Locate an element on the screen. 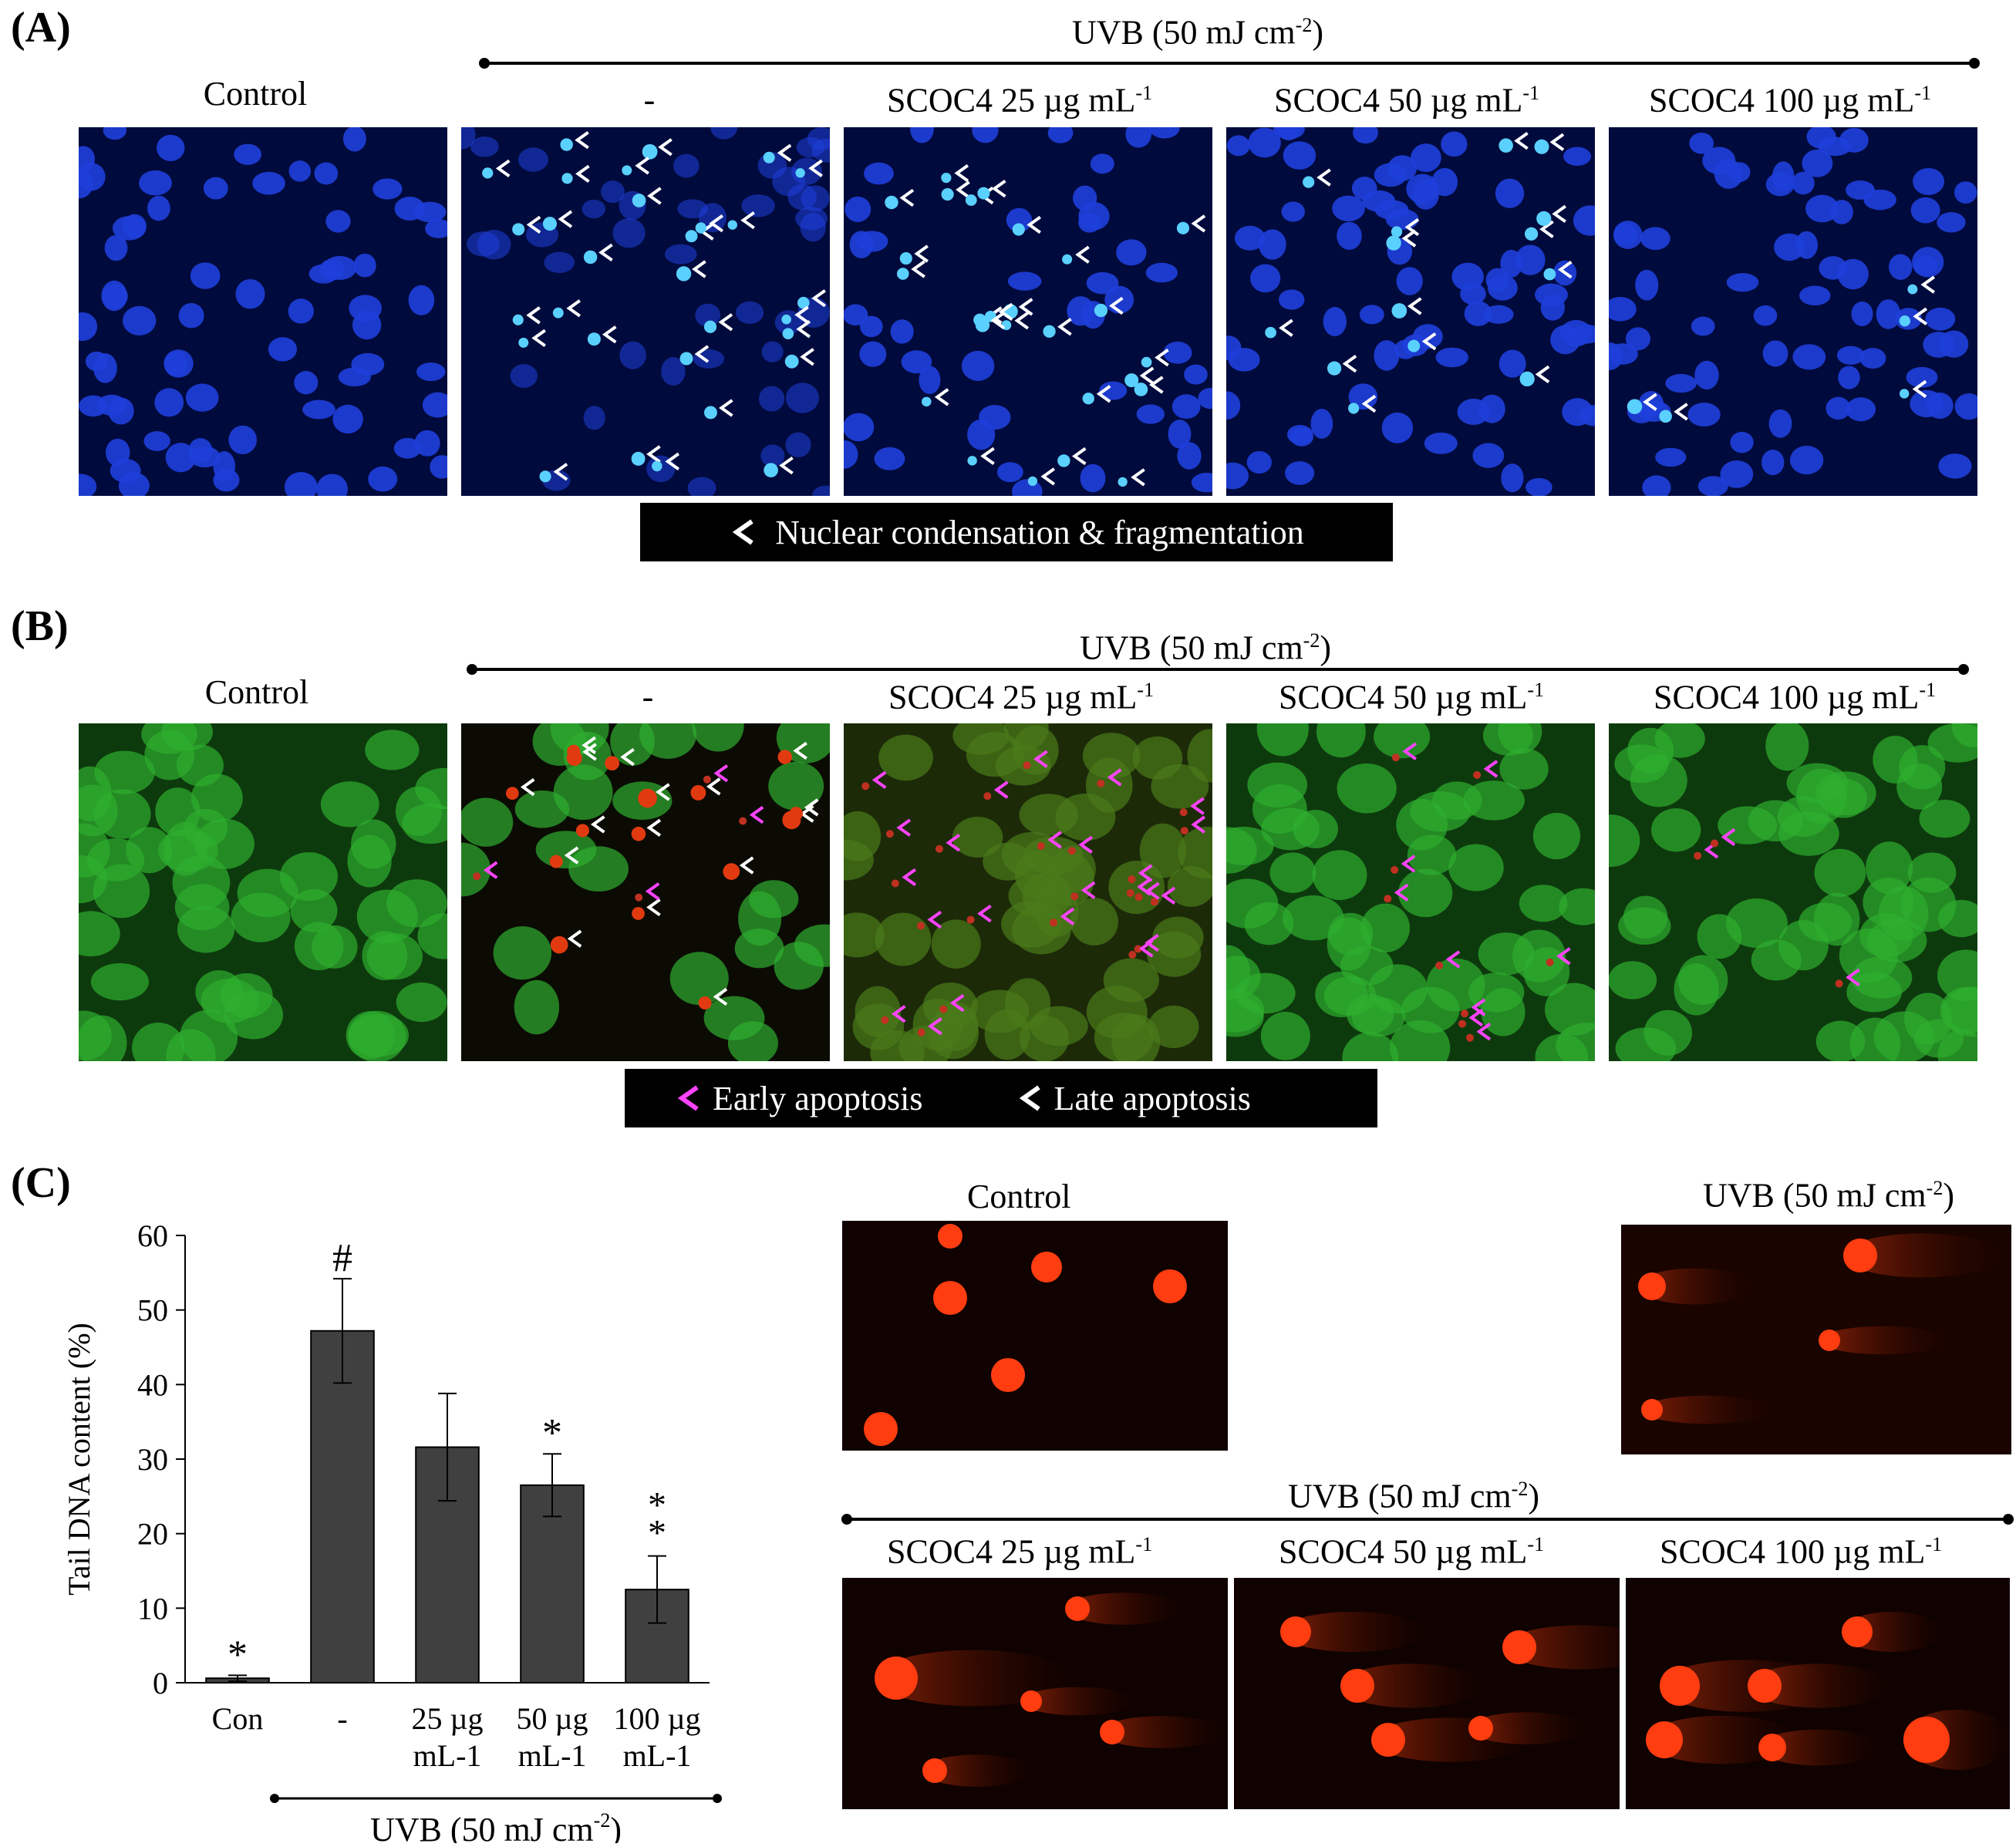 The height and width of the screenshot is (1847, 2016). y-tick-label: 50 is located at coordinates (152, 1310).